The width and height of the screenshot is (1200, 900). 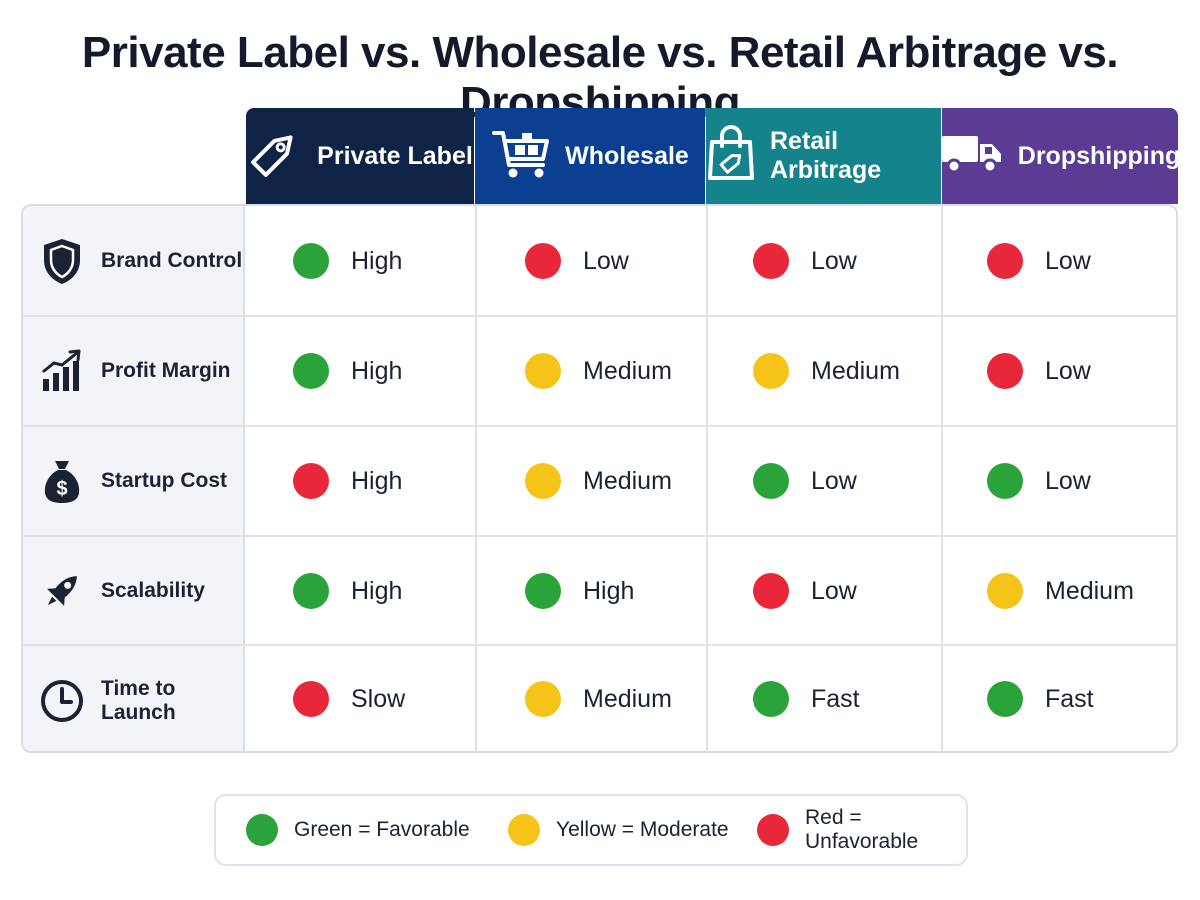 What do you see at coordinates (62, 701) in the screenshot?
I see `clock-icon` at bounding box center [62, 701].